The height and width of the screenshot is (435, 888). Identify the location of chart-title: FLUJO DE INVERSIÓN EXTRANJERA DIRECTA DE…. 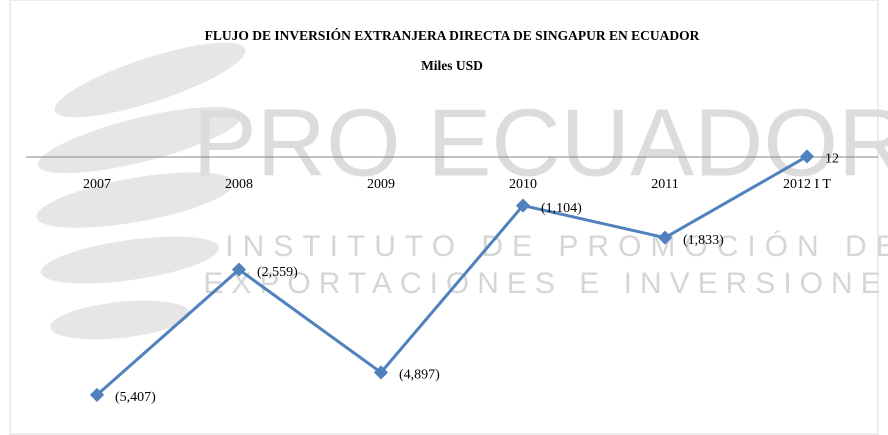
(452, 35).